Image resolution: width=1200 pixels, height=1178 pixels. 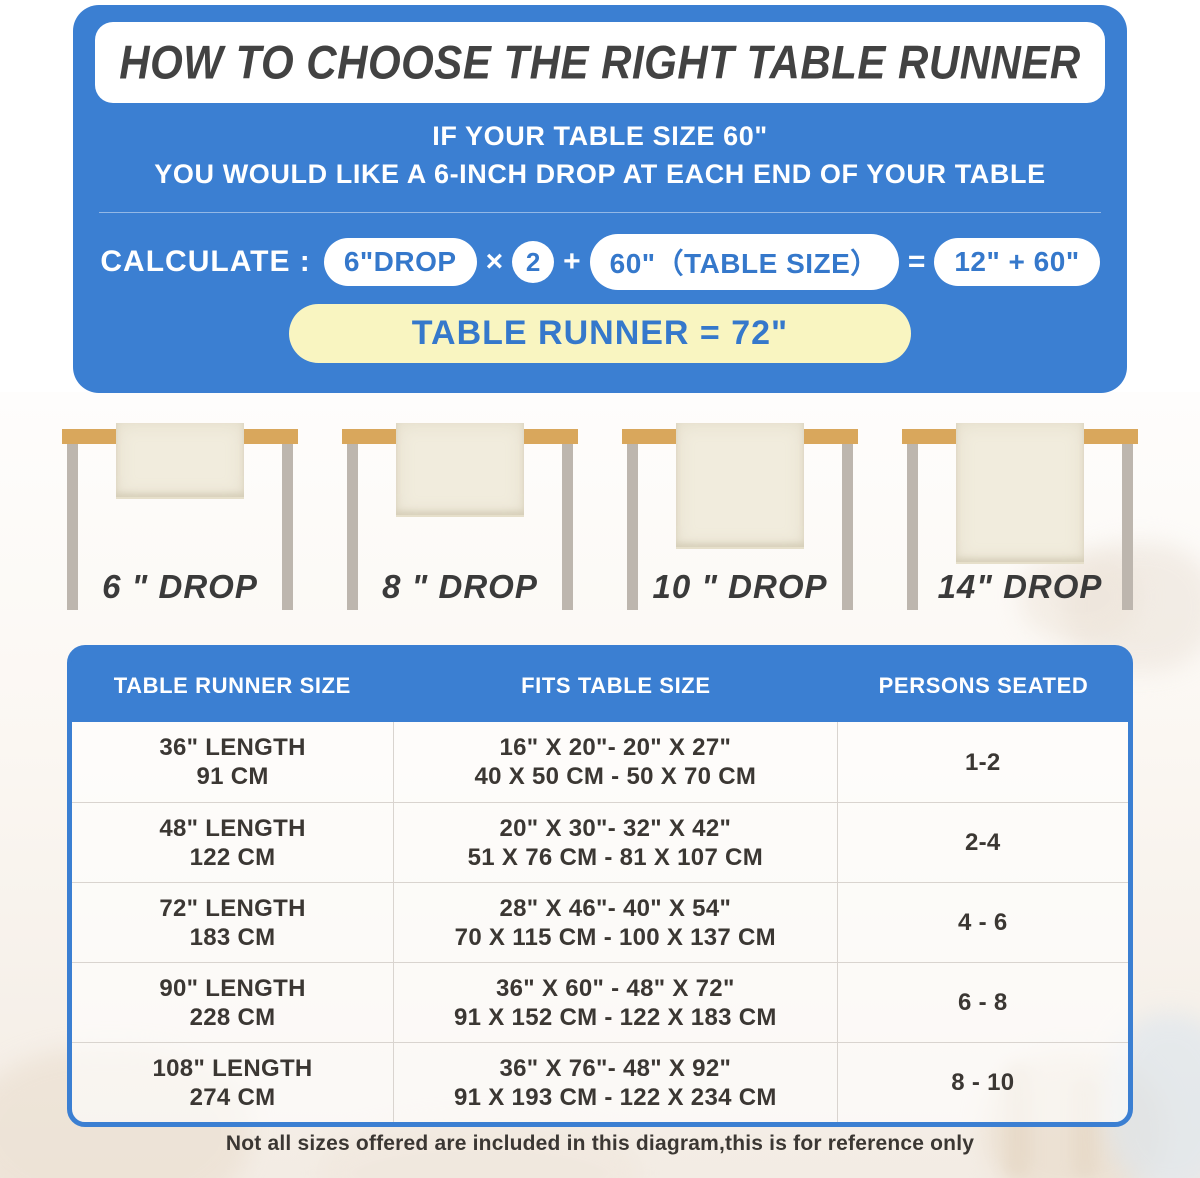 What do you see at coordinates (600, 136) in the screenshot?
I see `subtitle-line-1: IF YOUR TABLE SIZE 60"` at bounding box center [600, 136].